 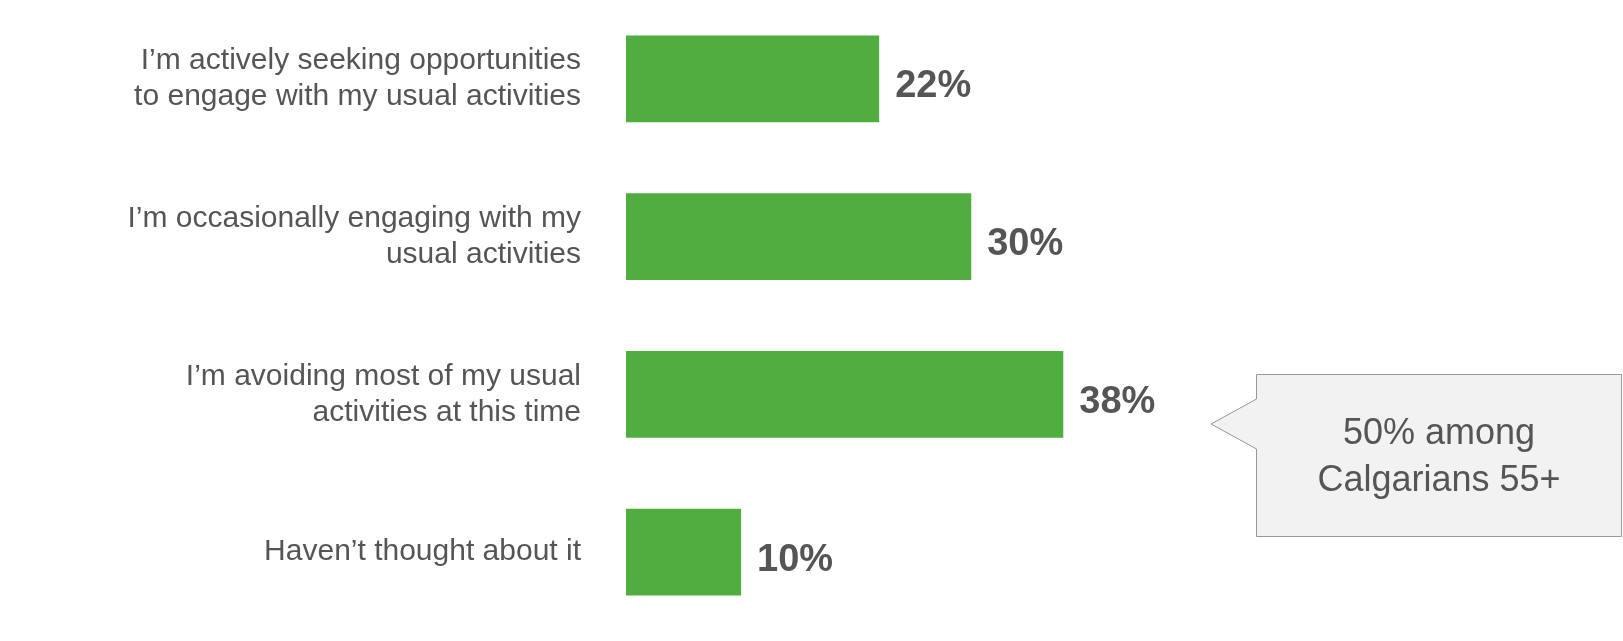 What do you see at coordinates (423, 550) in the screenshot?
I see `y-tick-label: Haven’t thought about it` at bounding box center [423, 550].